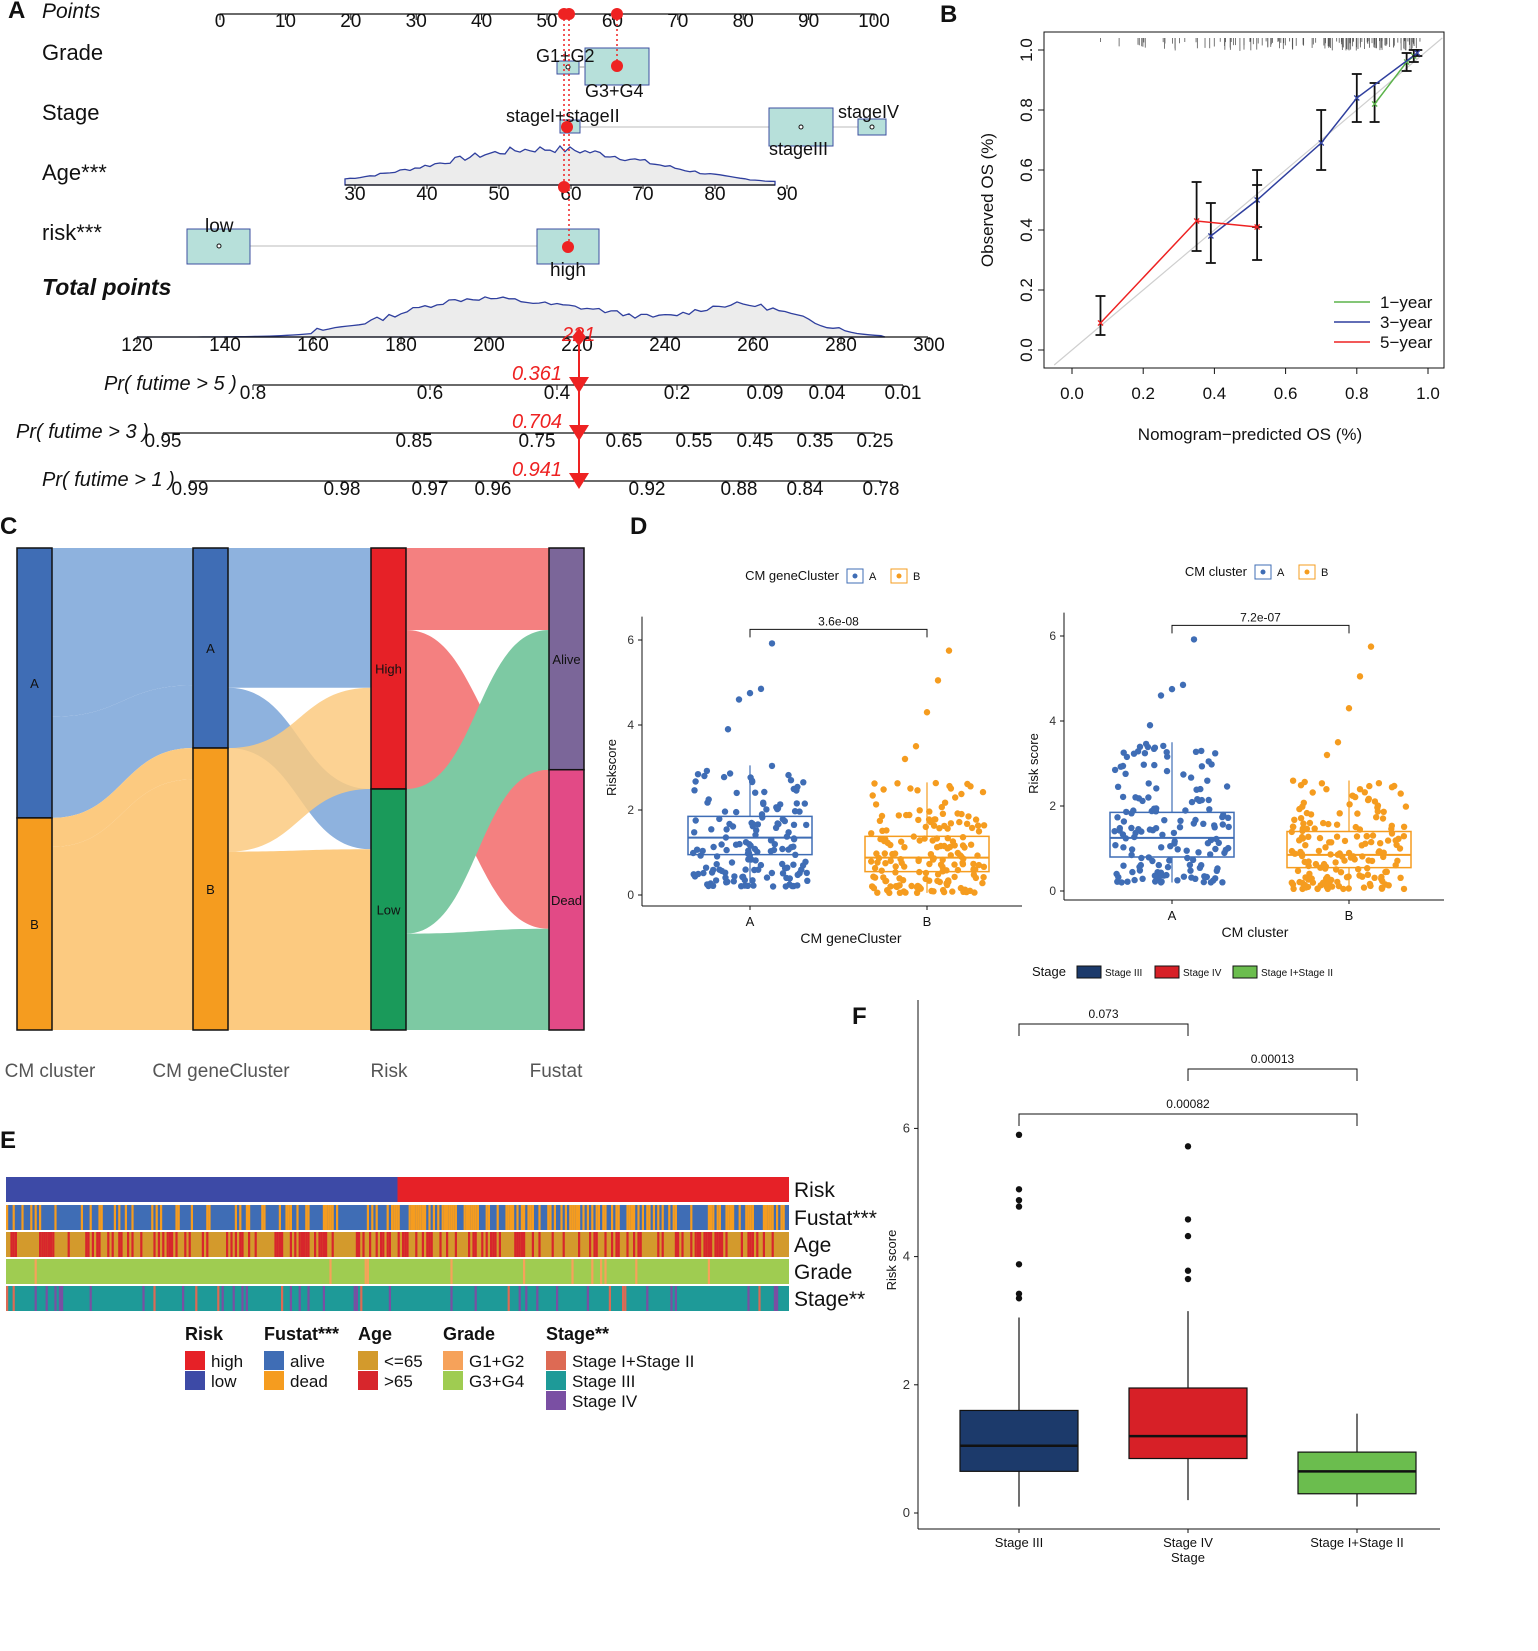 This screenshot has width=1538, height=1651. What do you see at coordinates (812, 1245) in the screenshot?
I see `heatmap-row-label: Age` at bounding box center [812, 1245].